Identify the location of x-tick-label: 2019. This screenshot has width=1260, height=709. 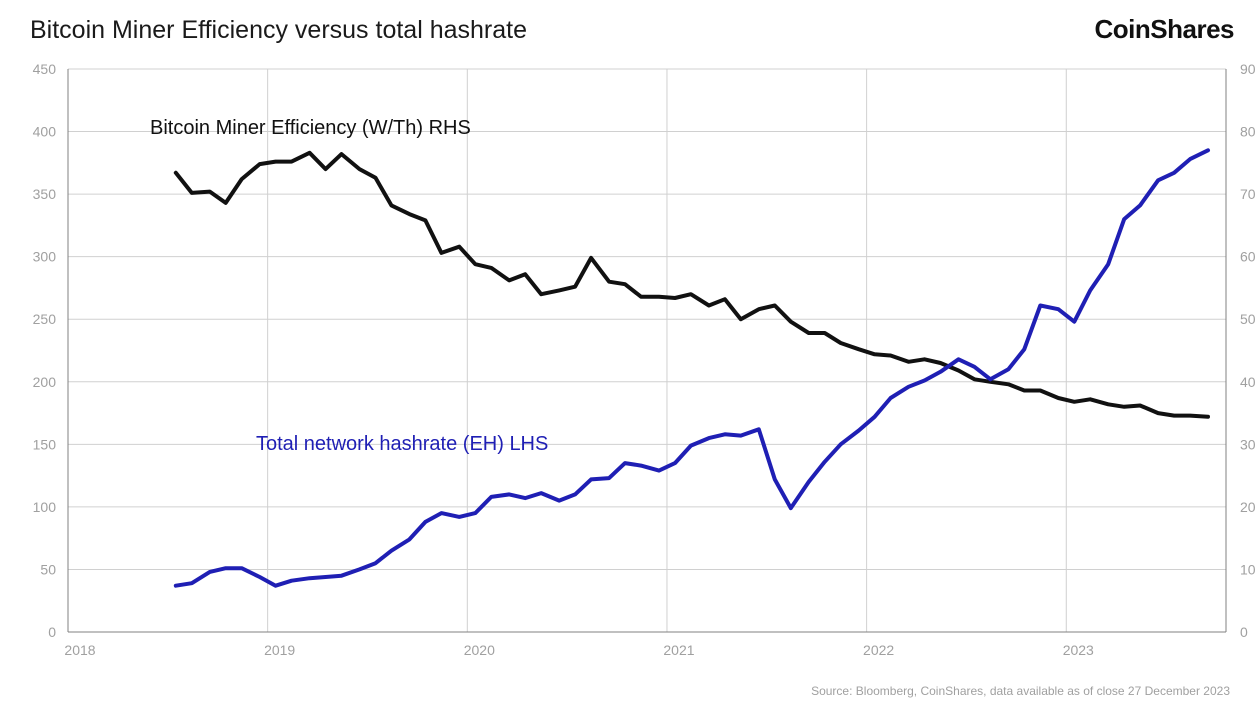
(279, 650).